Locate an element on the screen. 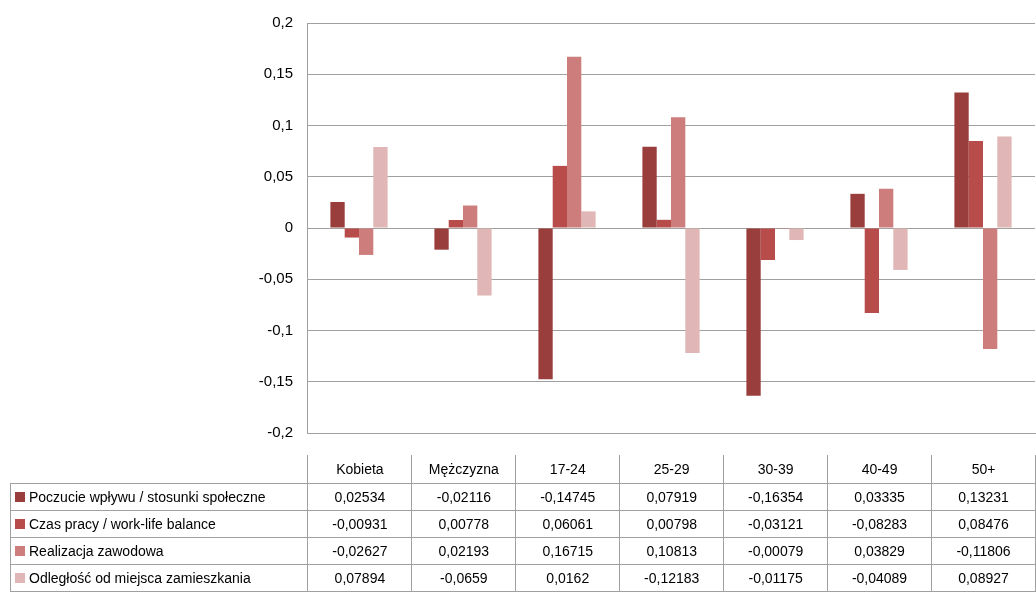  legend-label: Realizacja zawodowa is located at coordinates (96, 550).